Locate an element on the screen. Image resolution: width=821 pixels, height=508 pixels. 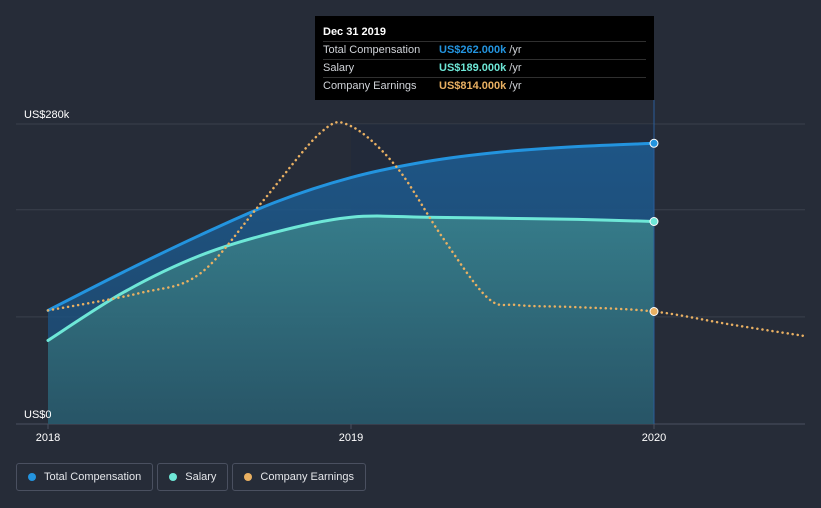
x-tick-label: 2018 is located at coordinates (48, 438).